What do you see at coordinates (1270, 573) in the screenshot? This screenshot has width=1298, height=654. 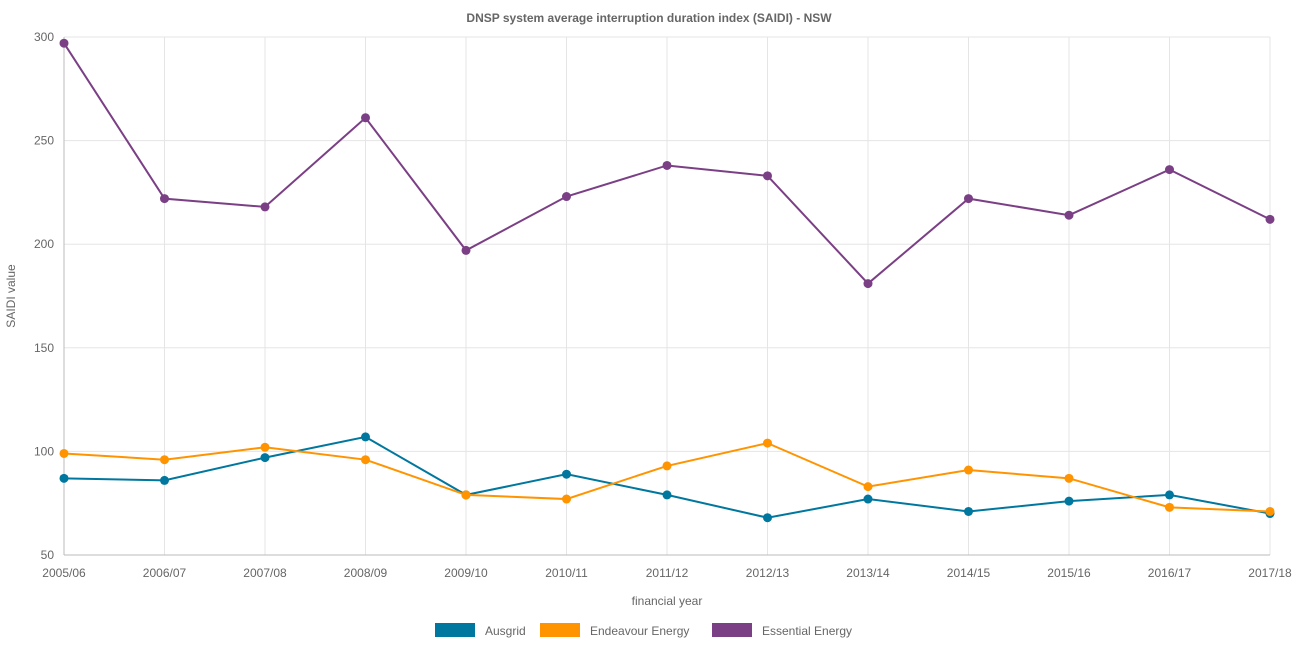 I see `x-tick-label: 2017/18` at bounding box center [1270, 573].